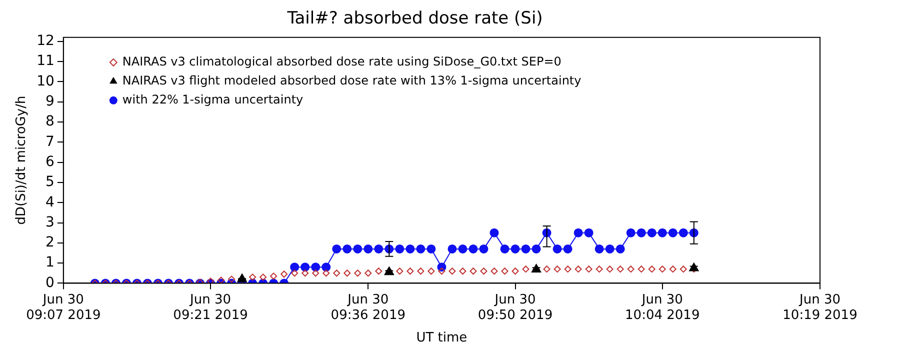  What do you see at coordinates (45, 41) in the screenshot?
I see `y-tick-label: 12` at bounding box center [45, 41].